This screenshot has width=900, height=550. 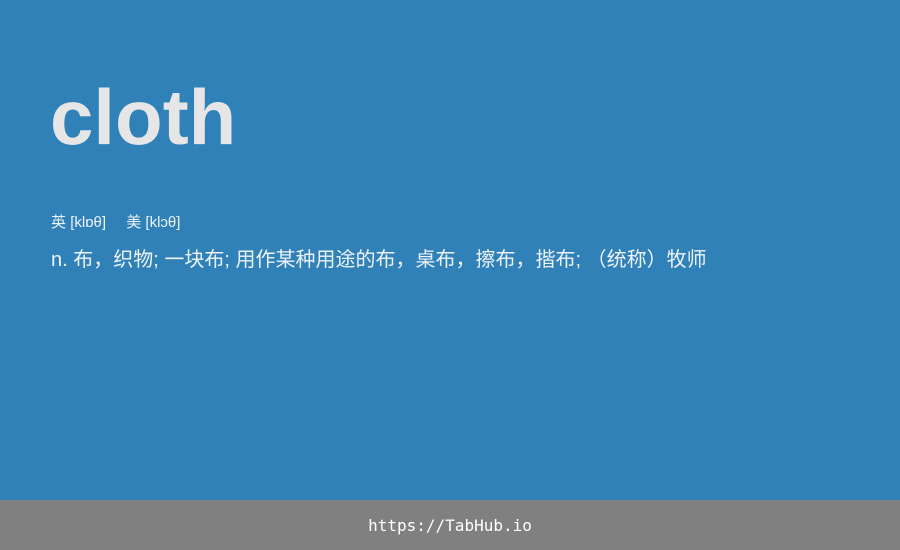 I want to click on headword: cloth, so click(x=143, y=117).